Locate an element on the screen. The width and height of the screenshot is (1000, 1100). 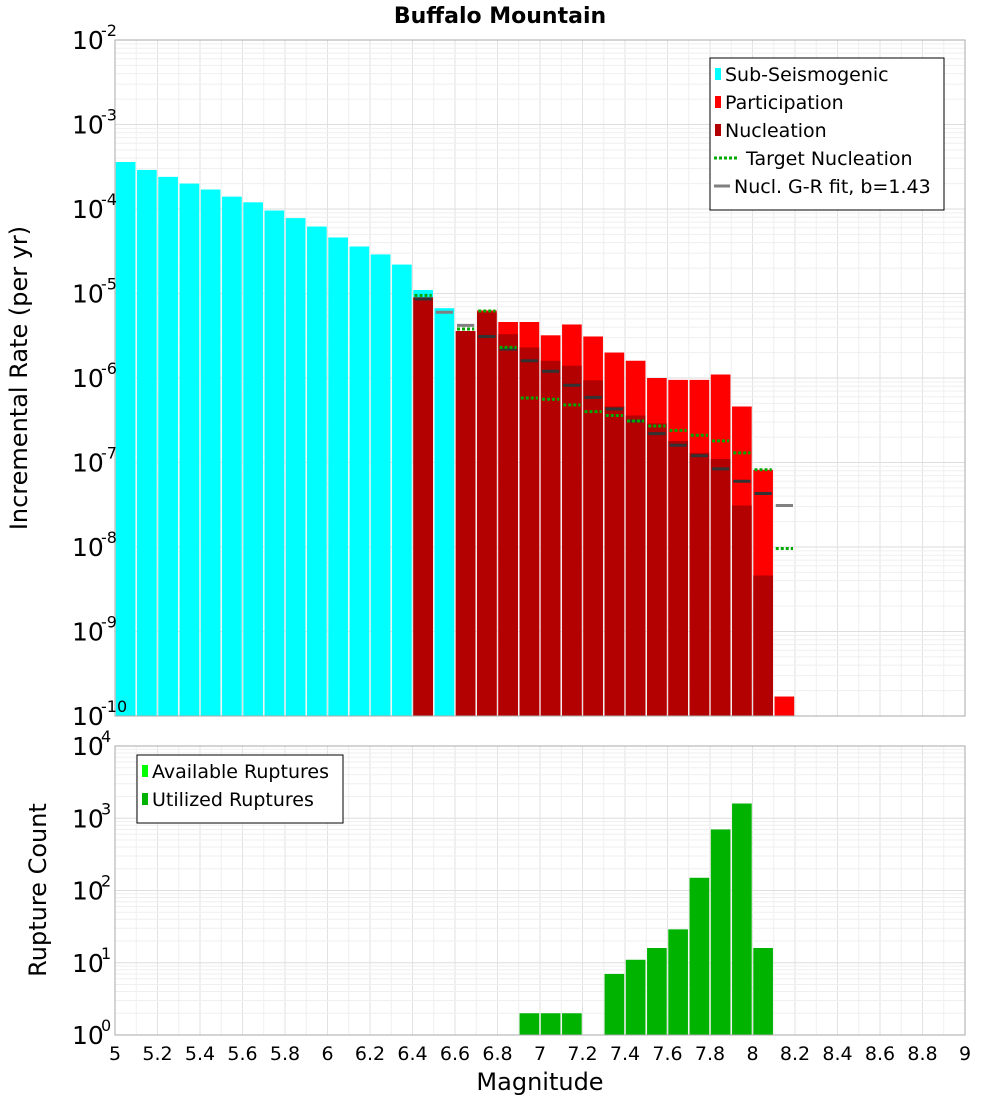
top-y-tick-exponent: -7 is located at coordinates (109, 453).